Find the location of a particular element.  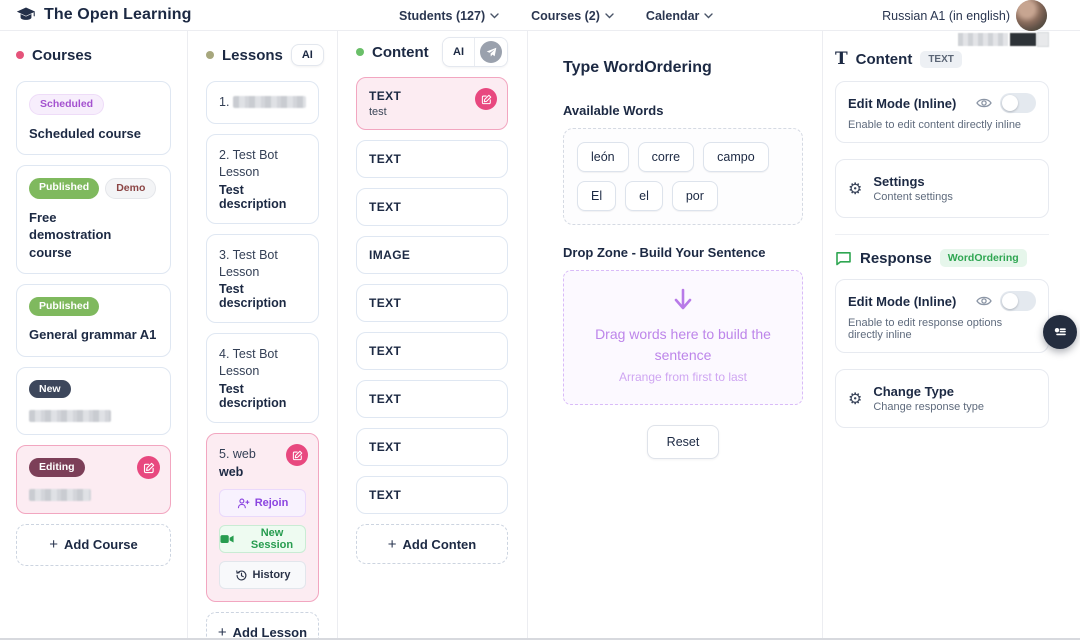

lesson-card-1: 1. is located at coordinates (262, 102).